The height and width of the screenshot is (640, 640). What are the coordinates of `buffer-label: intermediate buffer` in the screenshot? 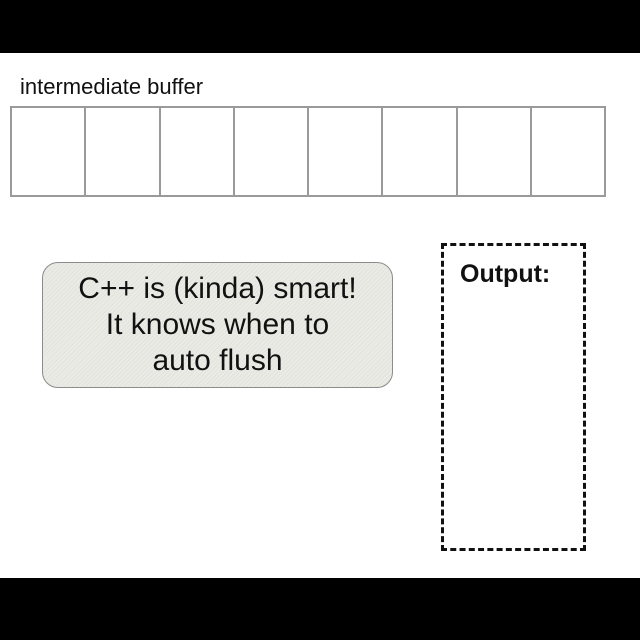 It's located at (112, 86).